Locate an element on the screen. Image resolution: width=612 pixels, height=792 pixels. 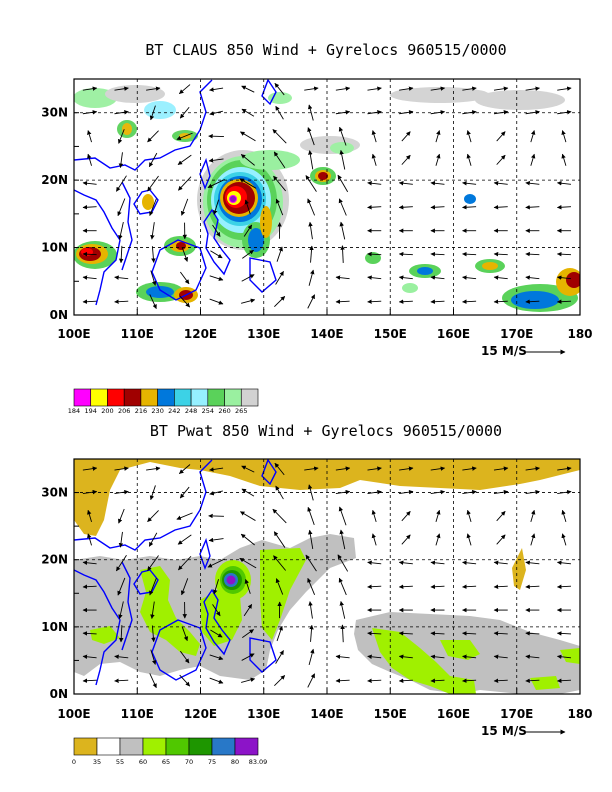
x-tick-label: 160E is located at coordinates (453, 334).